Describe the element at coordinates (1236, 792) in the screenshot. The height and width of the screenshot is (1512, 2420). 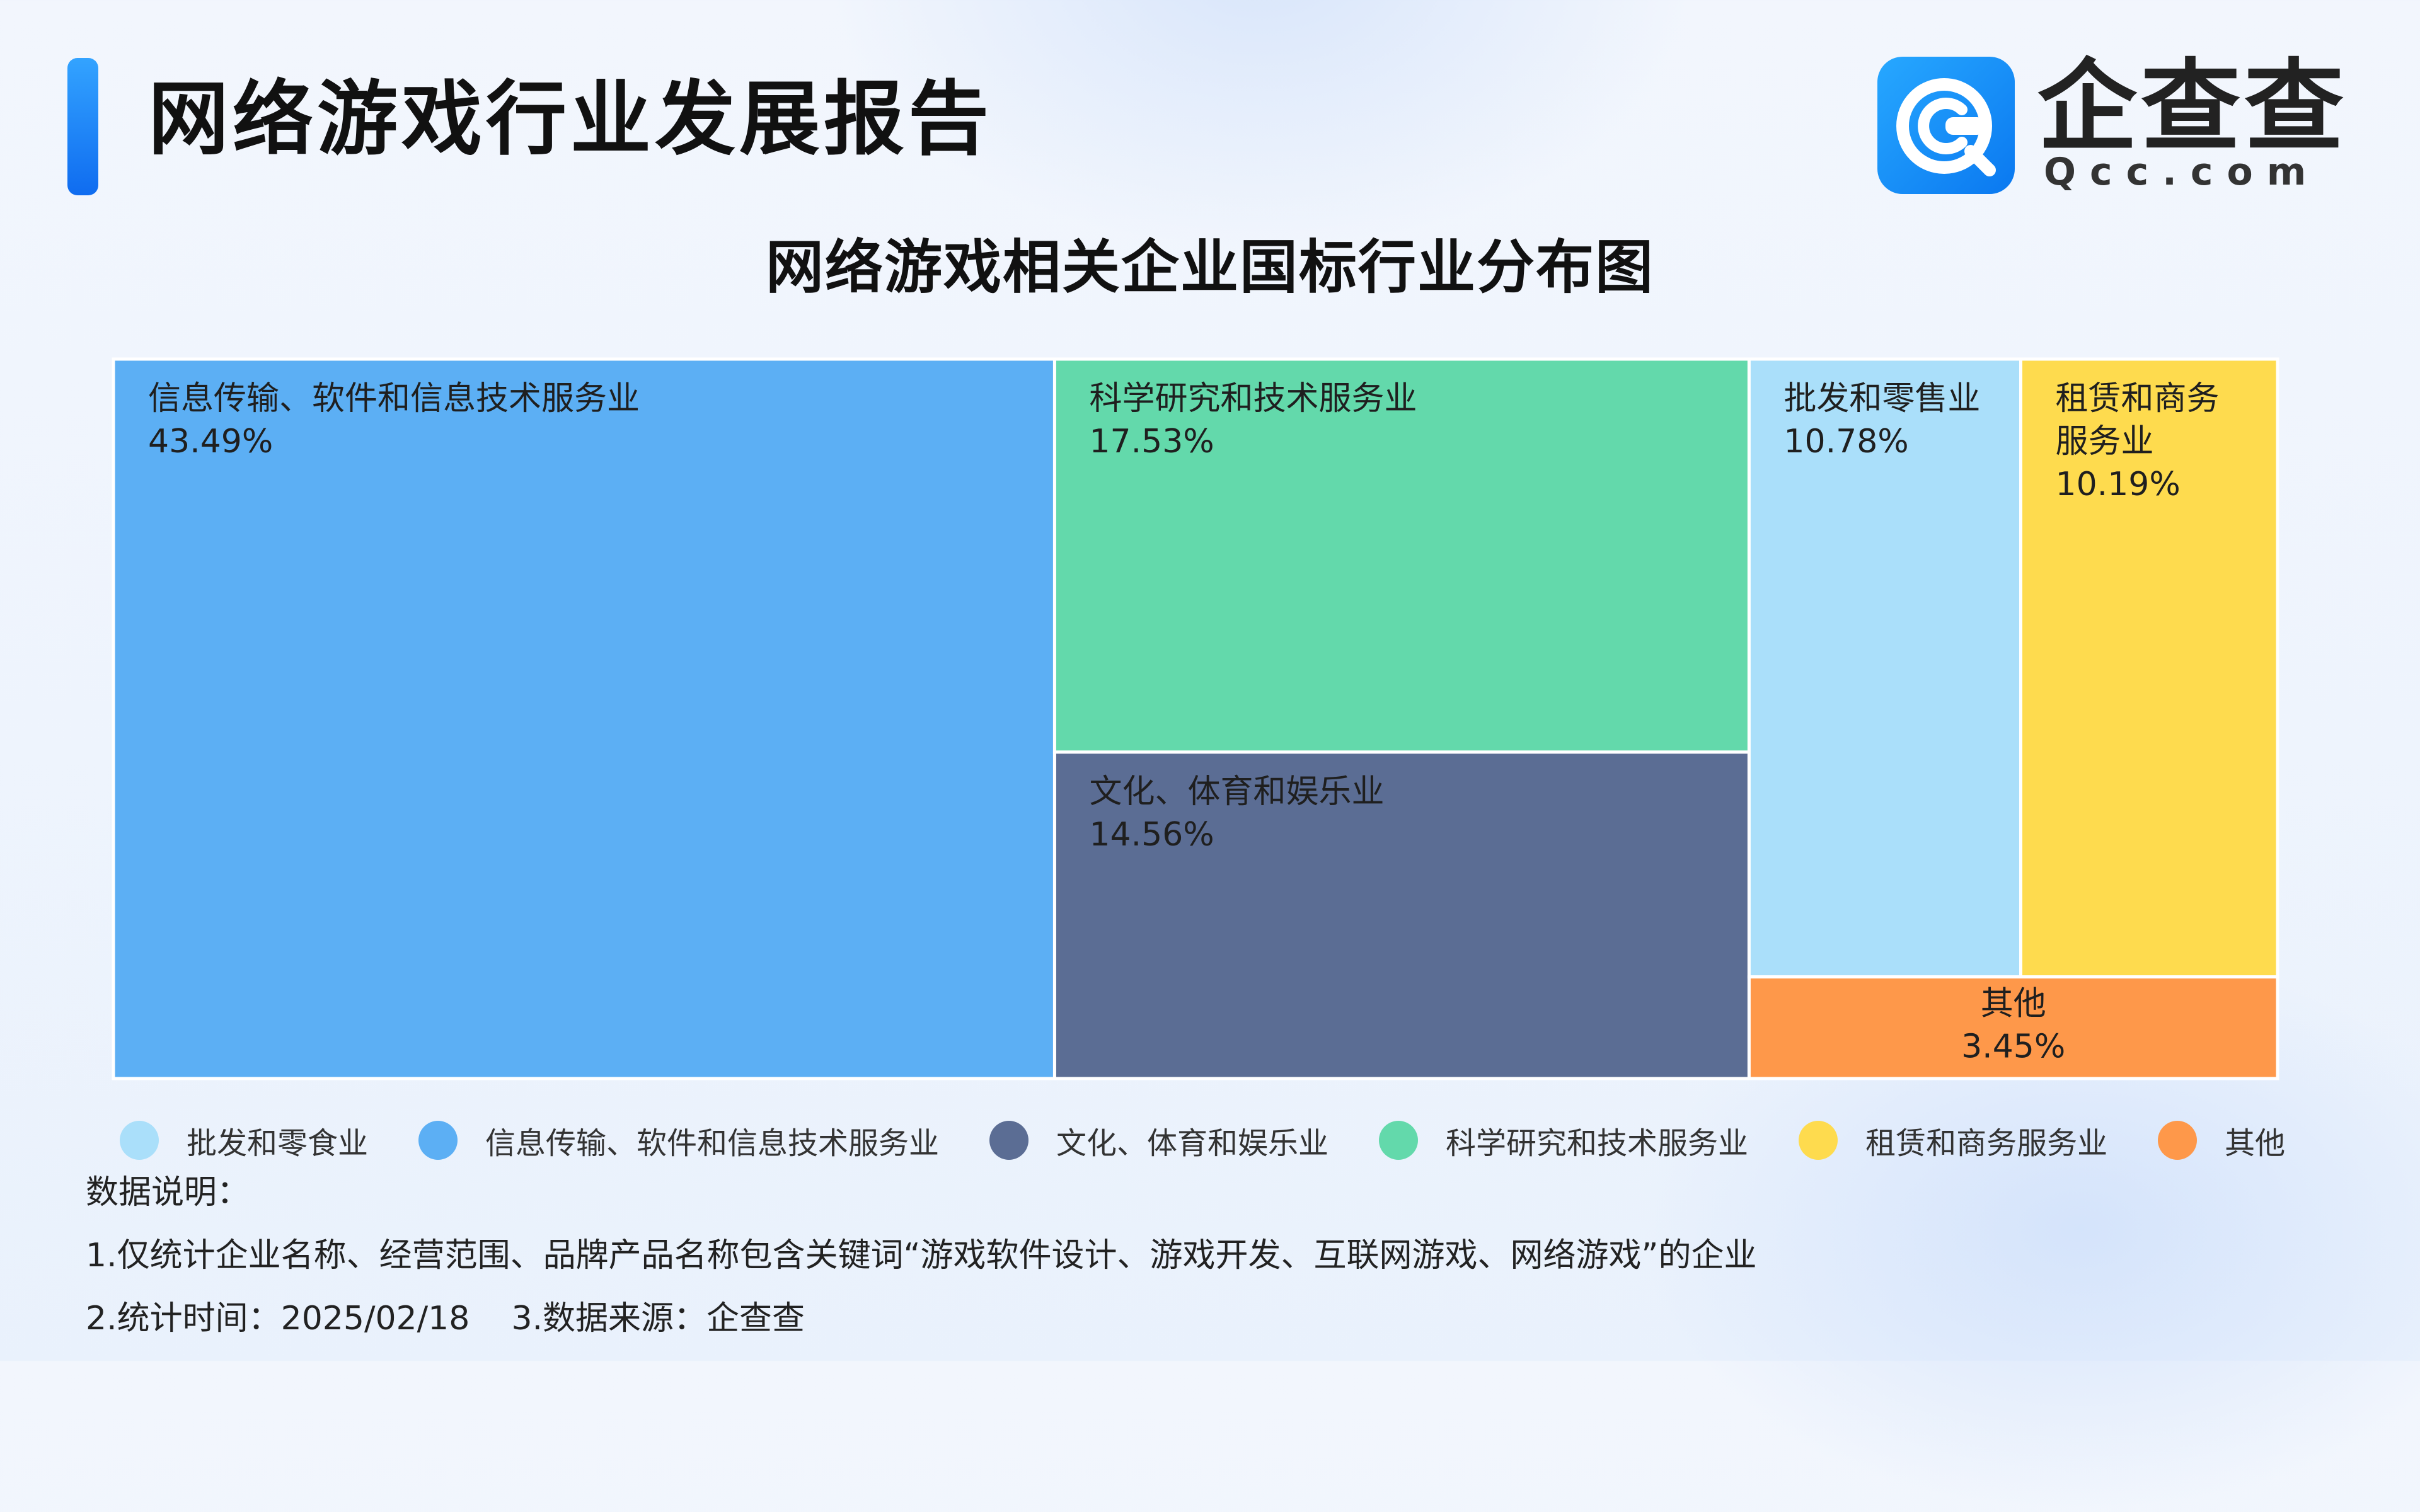
I see `treemap-category-label: 文化、体育和娱乐业` at that location.